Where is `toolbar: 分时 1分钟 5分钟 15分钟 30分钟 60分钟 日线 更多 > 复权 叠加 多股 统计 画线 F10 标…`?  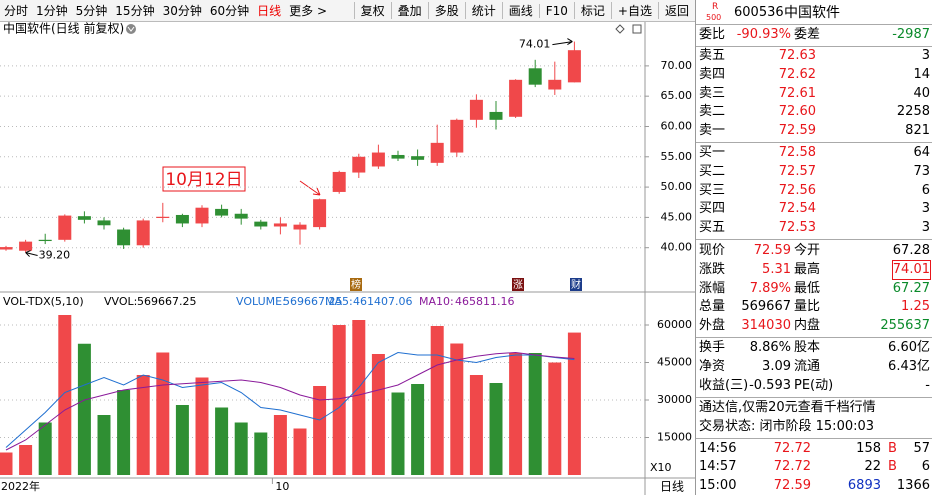 toolbar: 分时 1分钟 5分钟 15分钟 30分钟 60分钟 日线 更多 > 复权 叠加 多股 统计 画线 F10 标… is located at coordinates (347, 11).